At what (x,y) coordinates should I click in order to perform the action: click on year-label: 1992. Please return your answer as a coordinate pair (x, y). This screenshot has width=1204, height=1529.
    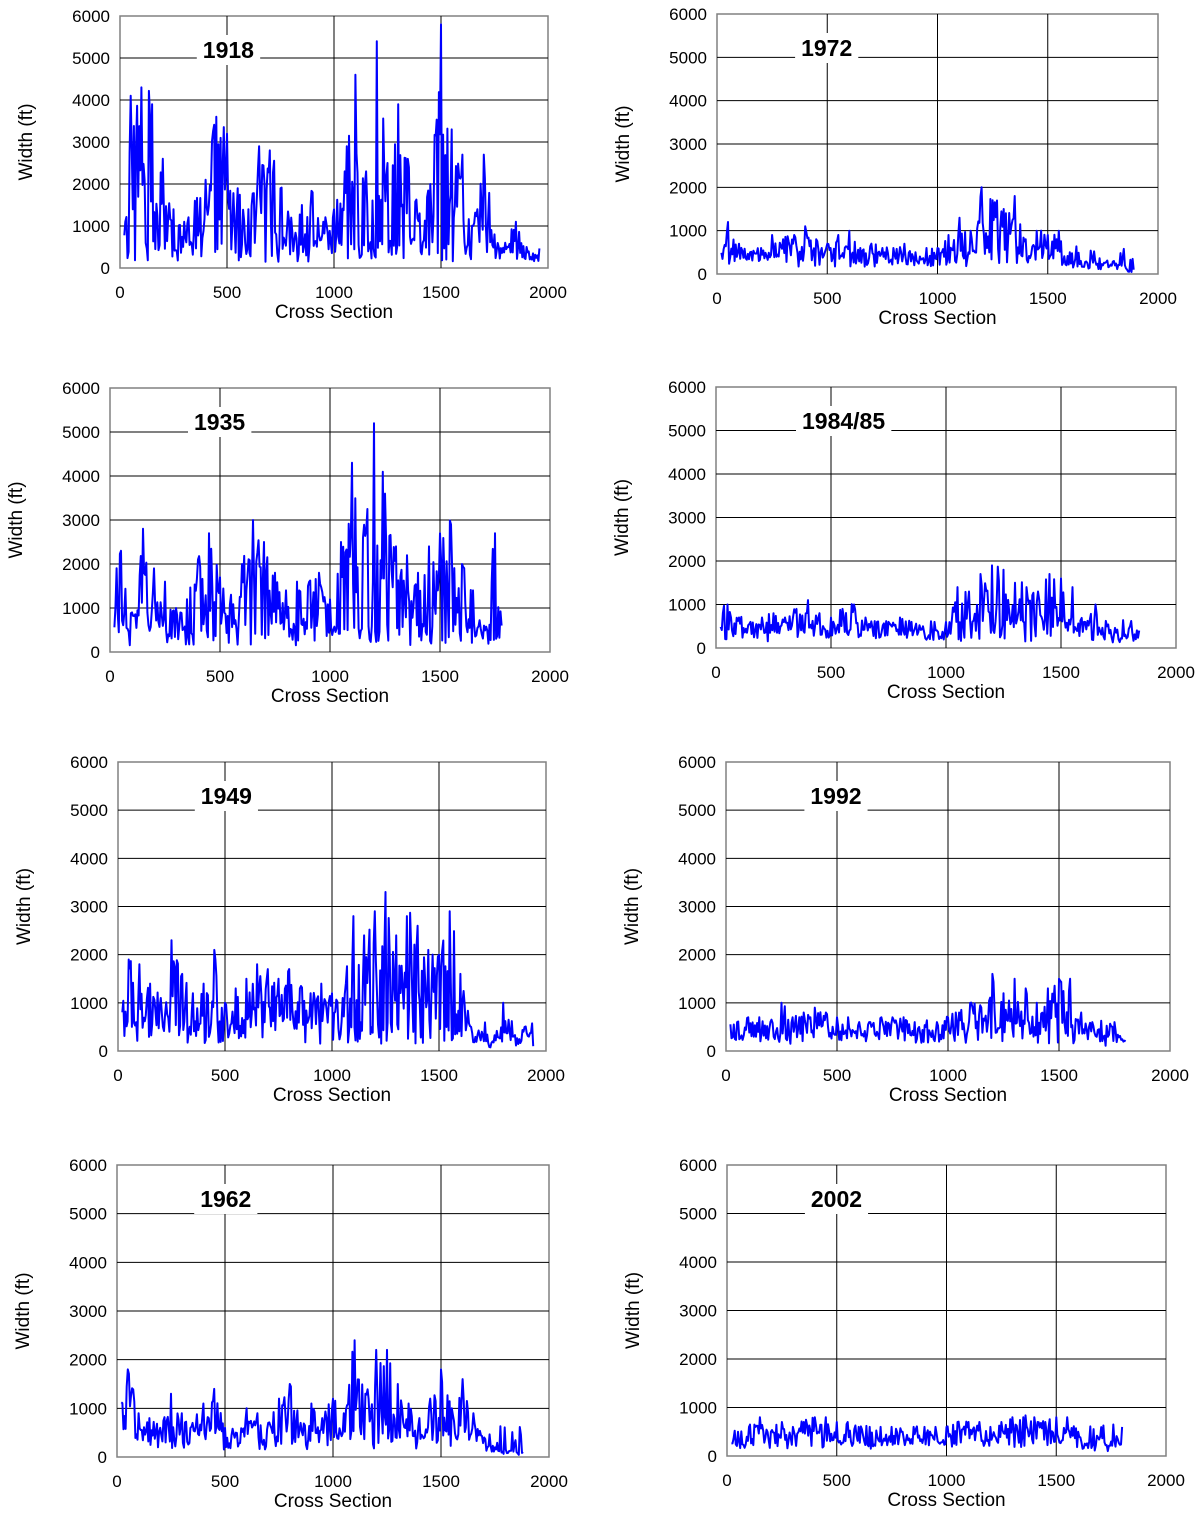
    Looking at the image, I should click on (835, 796).